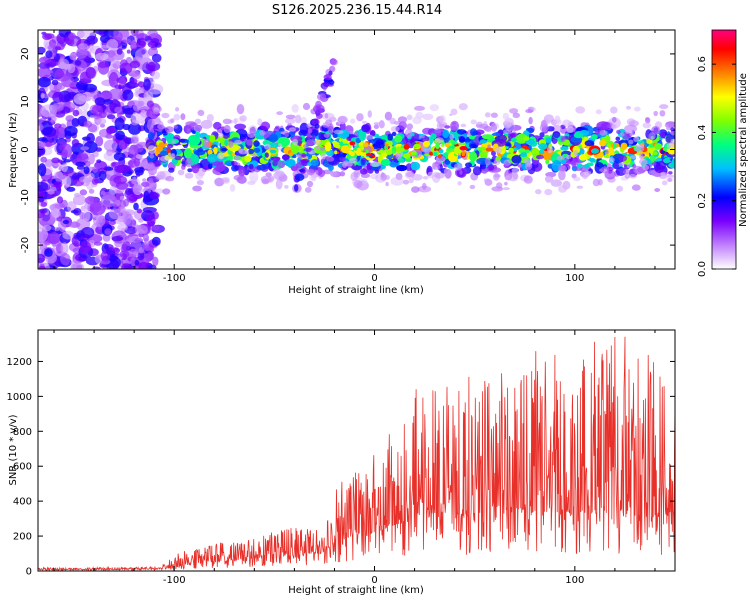  I want to click on snr-y-axis-label: SNR (10 * v/v), so click(13, 449).